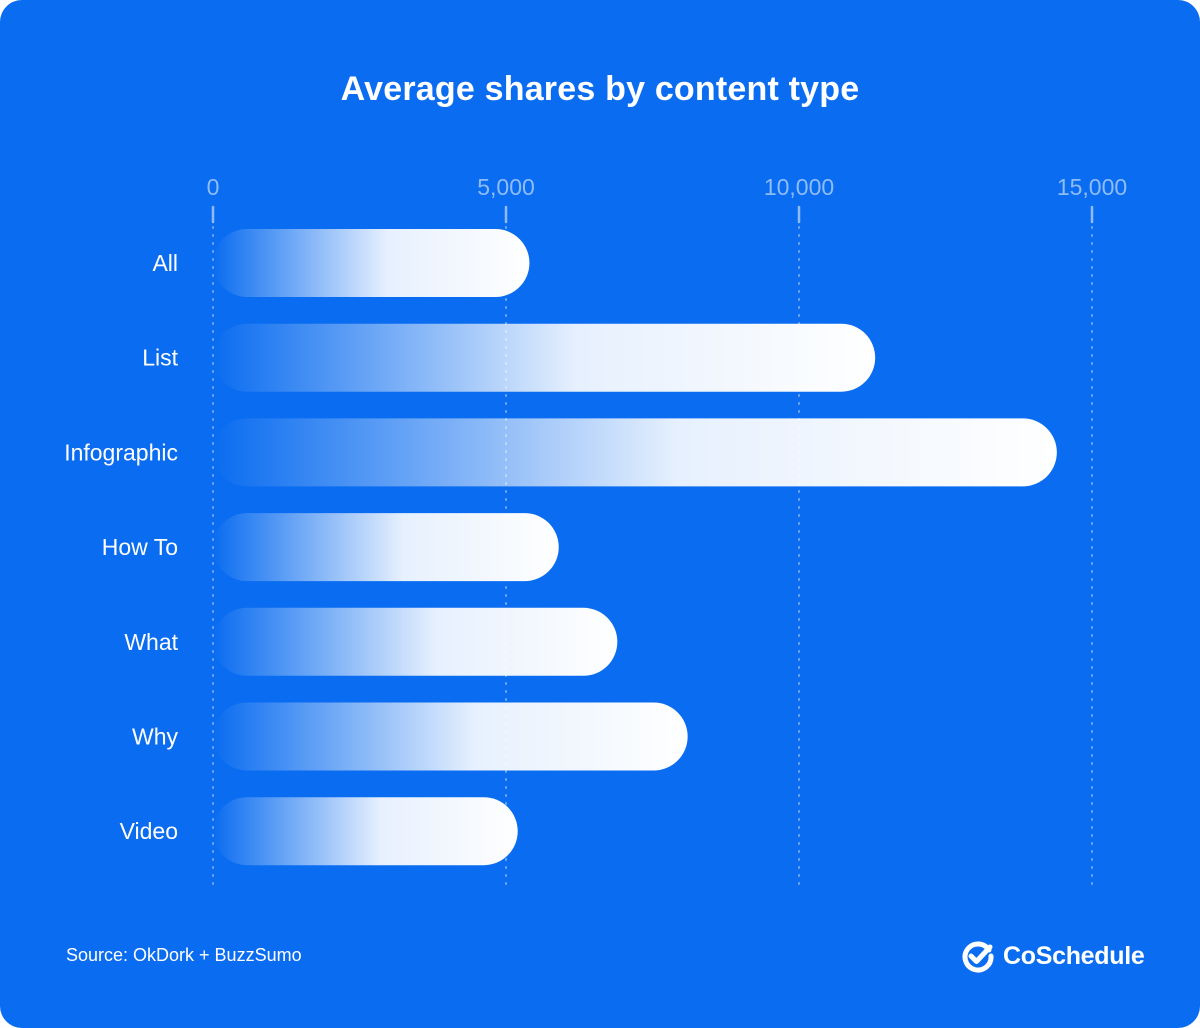  What do you see at coordinates (140, 547) in the screenshot?
I see `category-label: How To` at bounding box center [140, 547].